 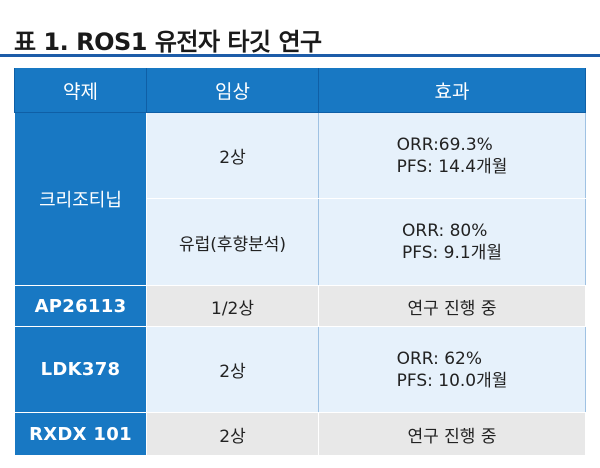 What do you see at coordinates (80, 434) in the screenshot?
I see `drug-cell: RXDX 101` at bounding box center [80, 434].